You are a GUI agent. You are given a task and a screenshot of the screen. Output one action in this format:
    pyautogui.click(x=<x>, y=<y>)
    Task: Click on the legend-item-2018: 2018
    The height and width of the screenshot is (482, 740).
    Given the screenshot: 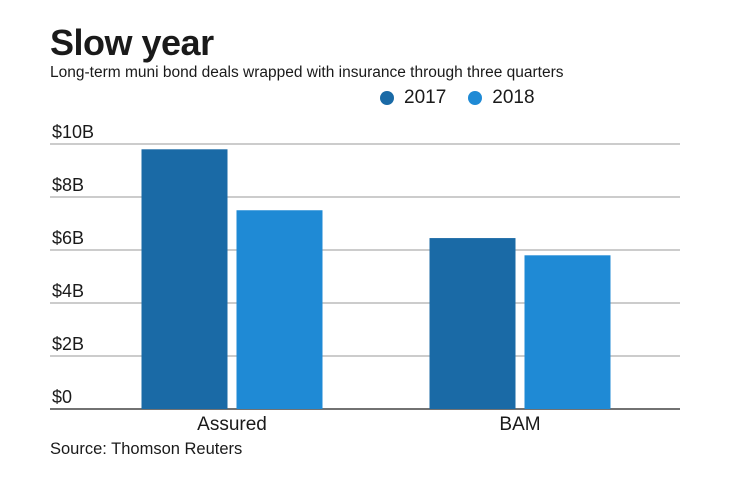 What is the action you would take?
    pyautogui.click(x=501, y=98)
    